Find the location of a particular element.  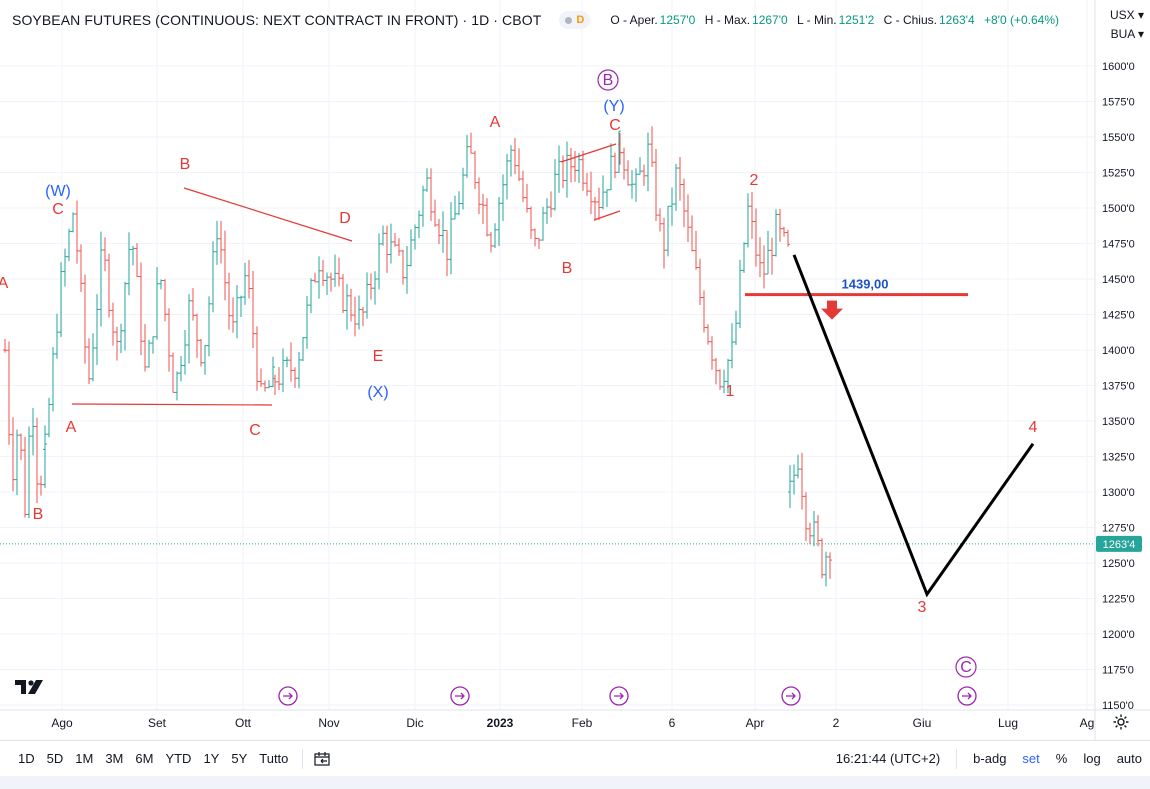

unit-selector: BUA ▾ is located at coordinates (1127, 34).